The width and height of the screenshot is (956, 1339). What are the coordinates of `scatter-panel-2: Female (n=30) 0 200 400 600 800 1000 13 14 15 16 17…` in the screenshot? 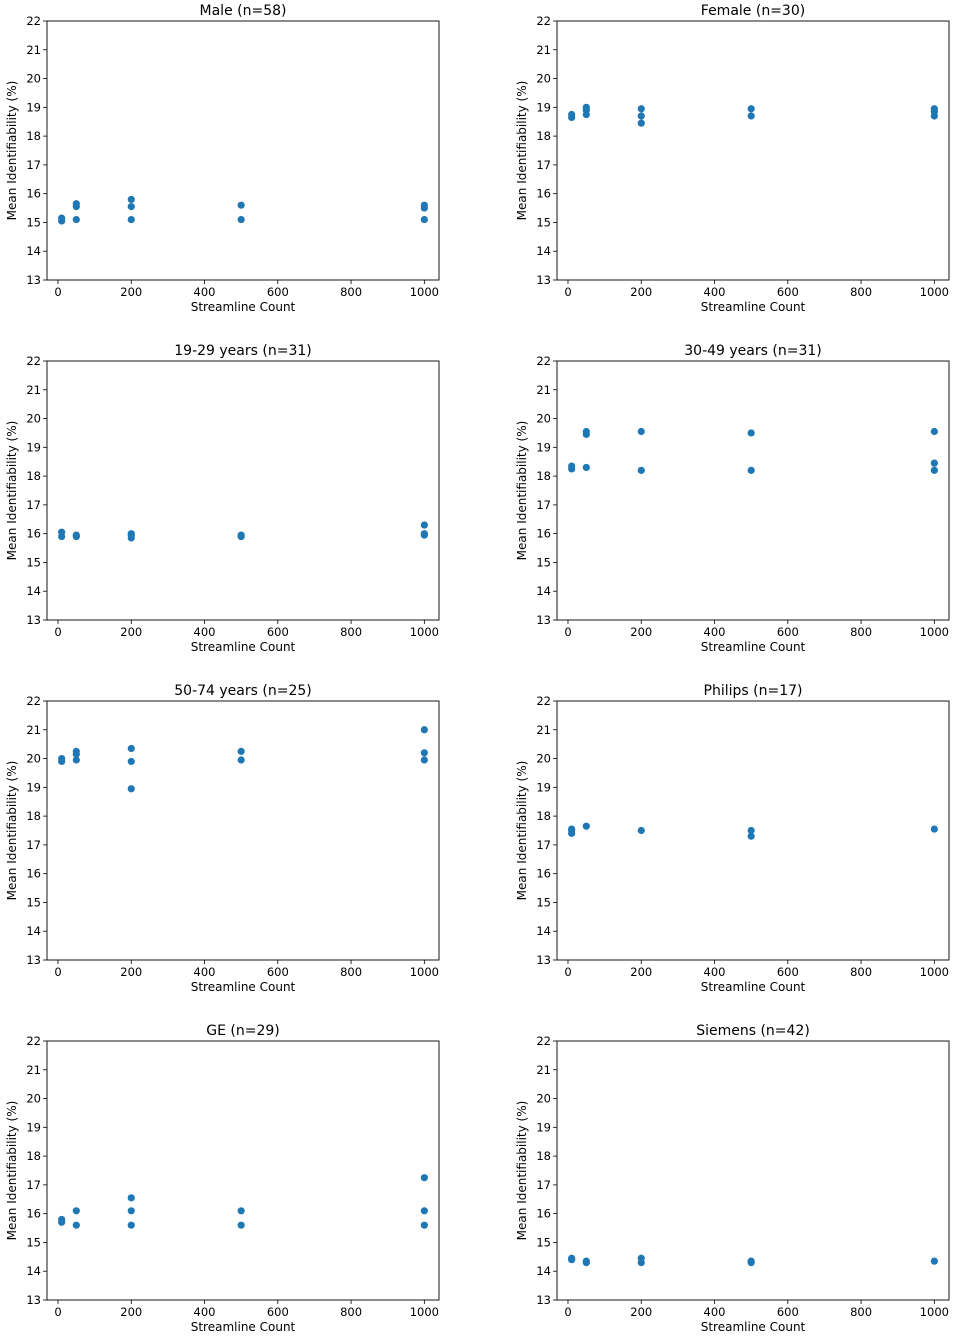 It's located at (732, 158).